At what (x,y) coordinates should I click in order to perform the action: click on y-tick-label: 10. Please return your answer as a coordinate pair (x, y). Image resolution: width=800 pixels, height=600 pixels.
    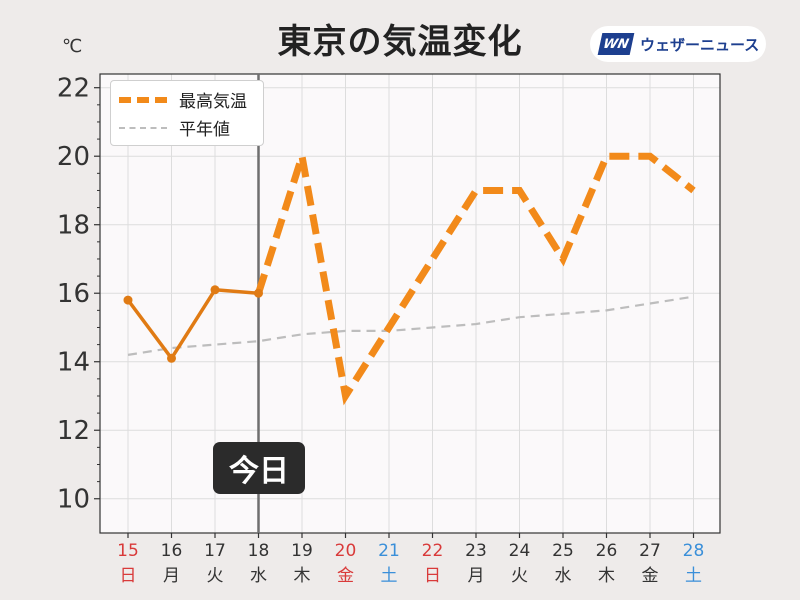
    Looking at the image, I should click on (73, 500).